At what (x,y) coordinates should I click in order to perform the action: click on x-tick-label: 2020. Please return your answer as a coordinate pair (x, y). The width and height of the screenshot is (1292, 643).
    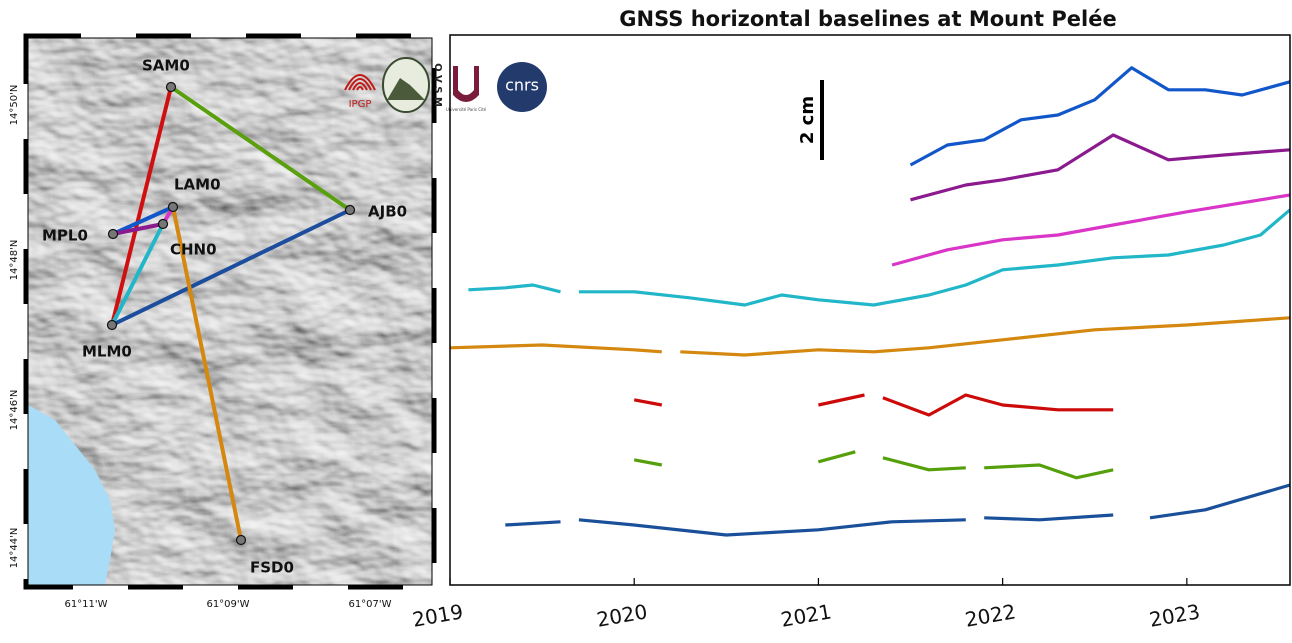
    Looking at the image, I should click on (622, 615).